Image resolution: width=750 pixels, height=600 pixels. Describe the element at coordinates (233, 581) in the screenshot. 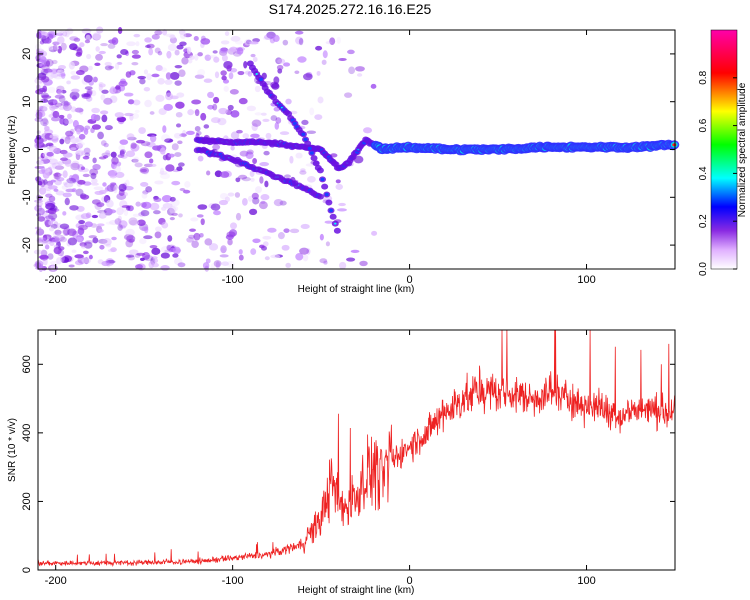

I see `snr-x-tick-label: -100` at that location.